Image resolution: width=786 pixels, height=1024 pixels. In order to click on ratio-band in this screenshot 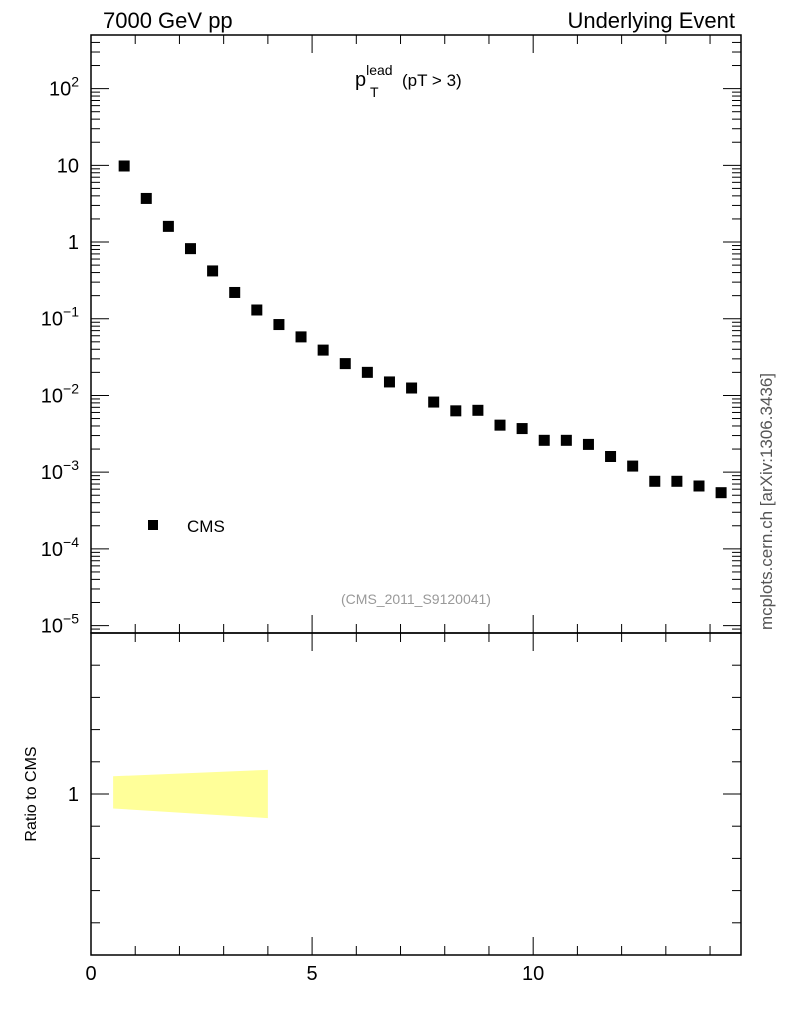, I will do `click(190, 794)`.